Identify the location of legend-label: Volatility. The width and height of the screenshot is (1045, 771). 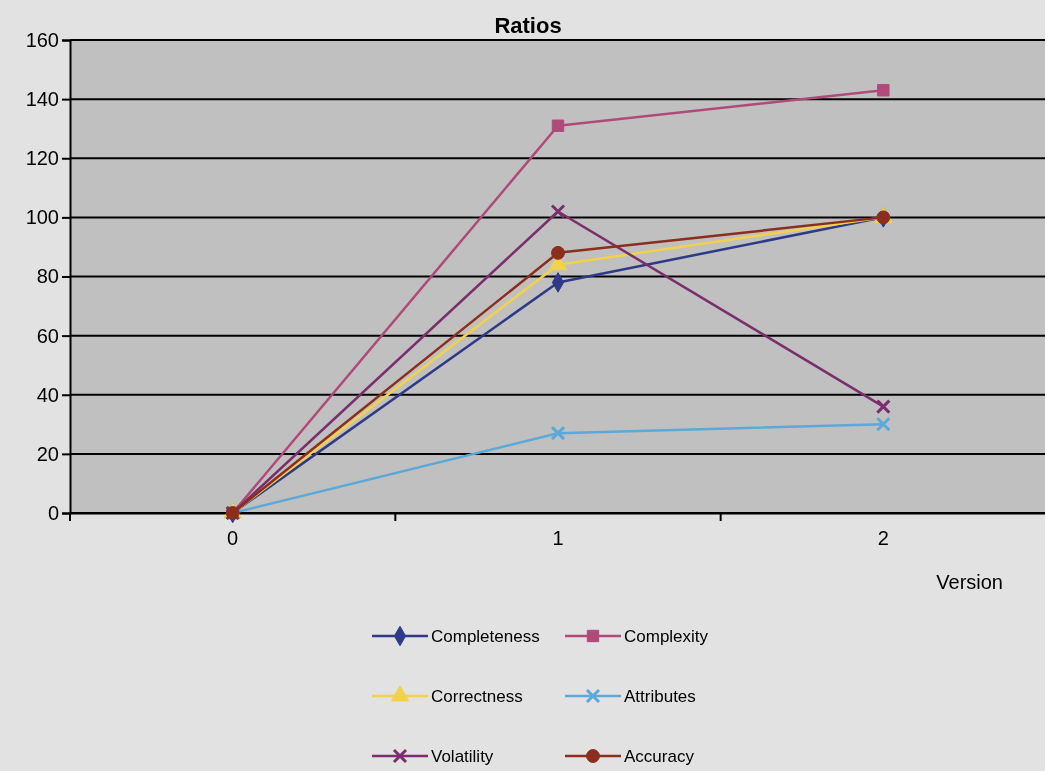
(462, 756).